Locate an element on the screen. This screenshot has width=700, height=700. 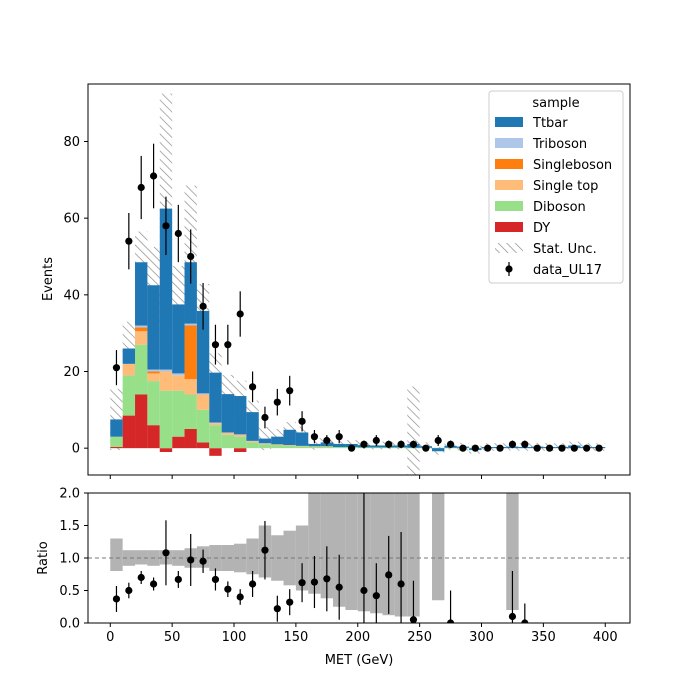
stat-unc-bin is located at coordinates (413, 430).